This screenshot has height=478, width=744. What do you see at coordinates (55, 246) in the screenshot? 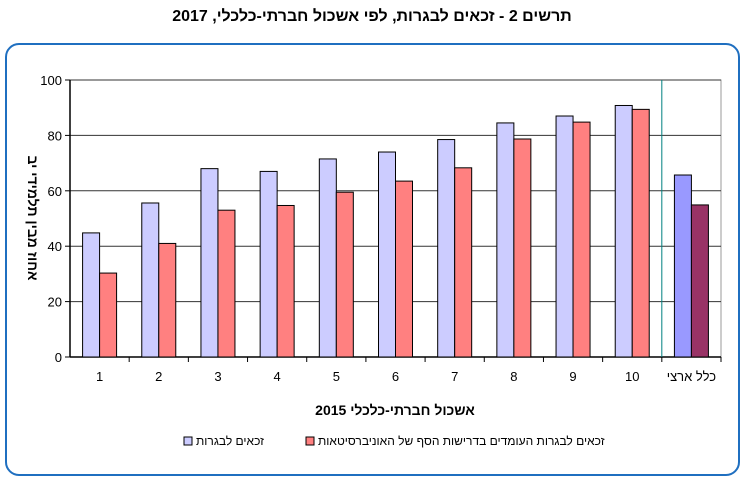
I see `y-tick-label: 40` at bounding box center [55, 246].